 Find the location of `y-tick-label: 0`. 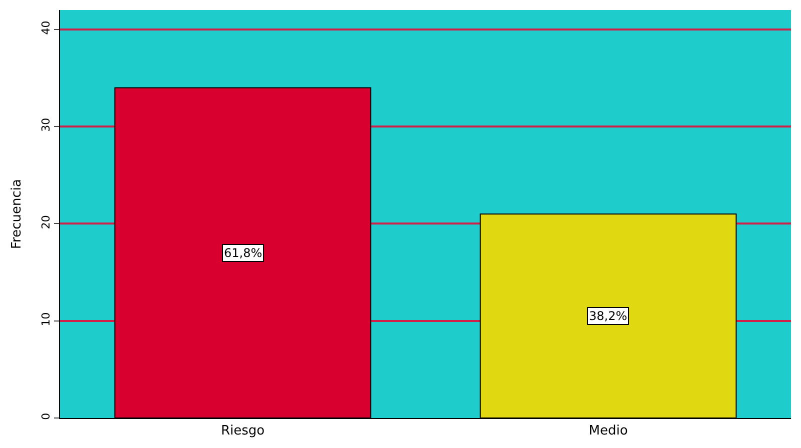

y-tick-label: 0 is located at coordinates (46, 416).